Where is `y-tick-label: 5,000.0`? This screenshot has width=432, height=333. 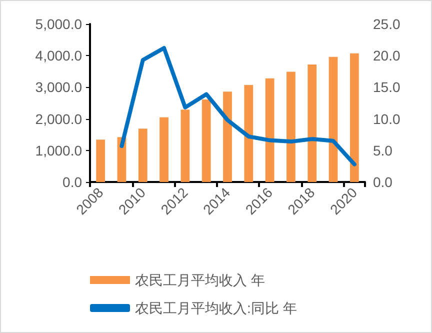 y-tick-label: 5,000.0 is located at coordinates (58, 24).